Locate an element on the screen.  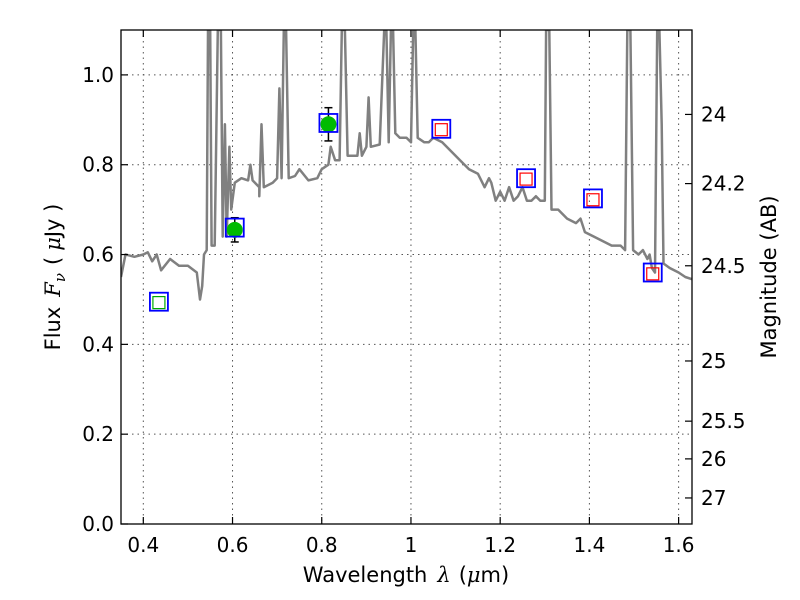
y-axis-label: FluxFν(μJy ) is located at coordinates (55, 277).